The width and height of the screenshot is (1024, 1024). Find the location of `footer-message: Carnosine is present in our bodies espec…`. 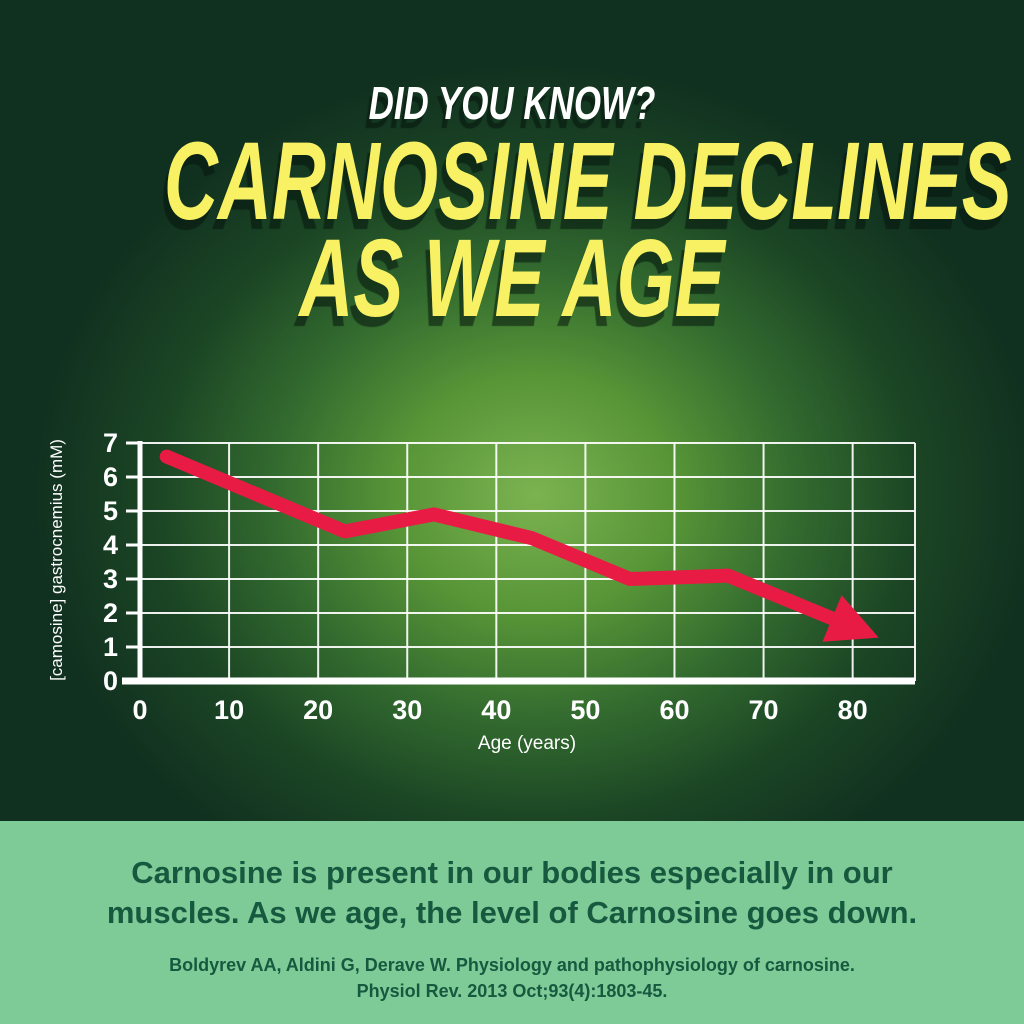

footer-message: Carnosine is present in our bodies espec… is located at coordinates (512, 892).